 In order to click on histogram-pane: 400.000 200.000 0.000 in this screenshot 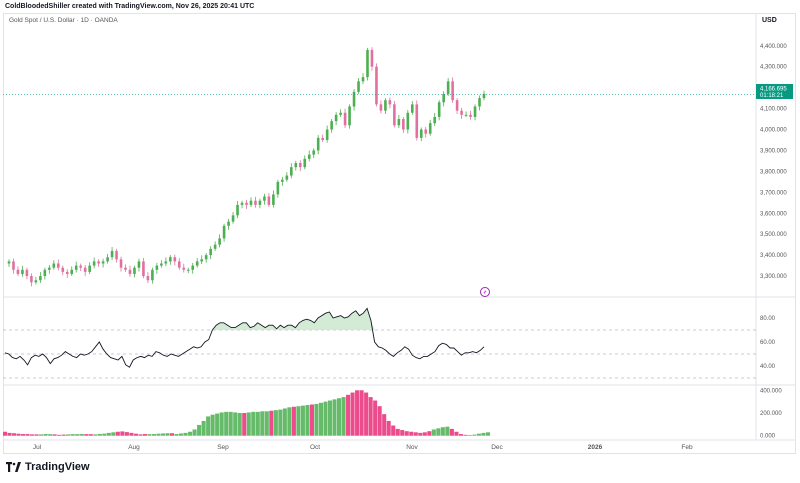, I will do `click(392, 414)`.